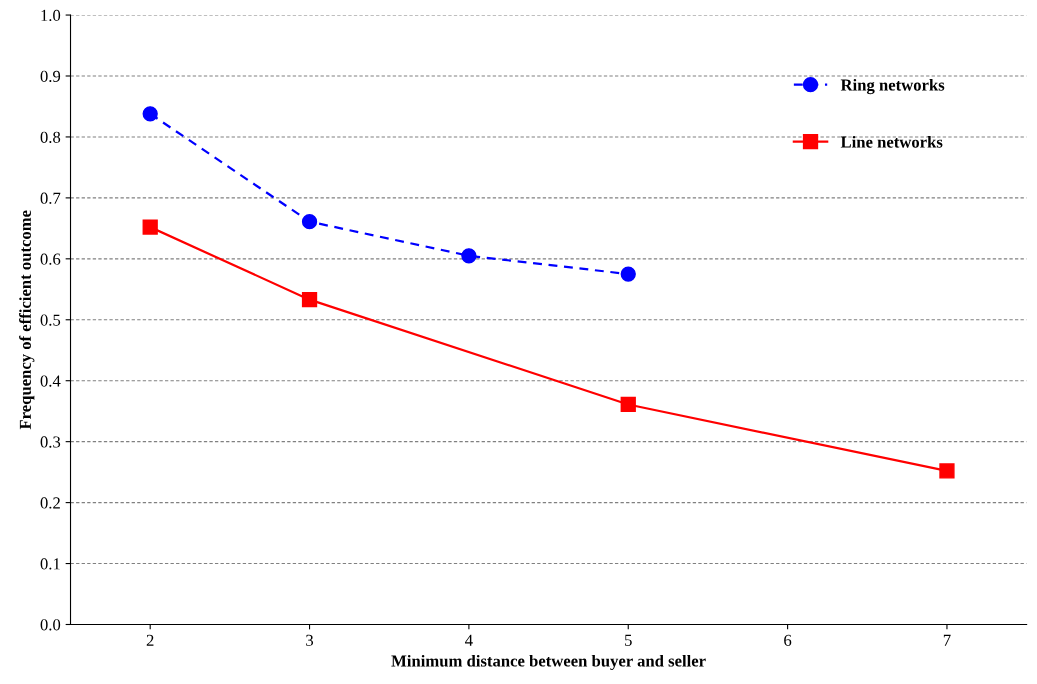 Image resolution: width=1037 pixels, height=684 pixels. I want to click on y-tick-label: 0.9, so click(50, 76).